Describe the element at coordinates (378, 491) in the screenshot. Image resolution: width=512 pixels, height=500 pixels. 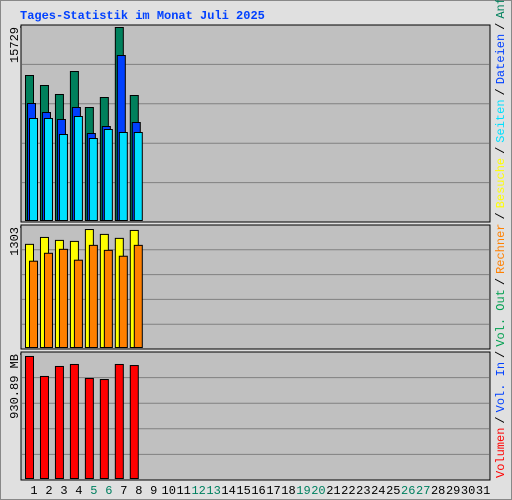
I see `x-tick-label: 24` at that location.